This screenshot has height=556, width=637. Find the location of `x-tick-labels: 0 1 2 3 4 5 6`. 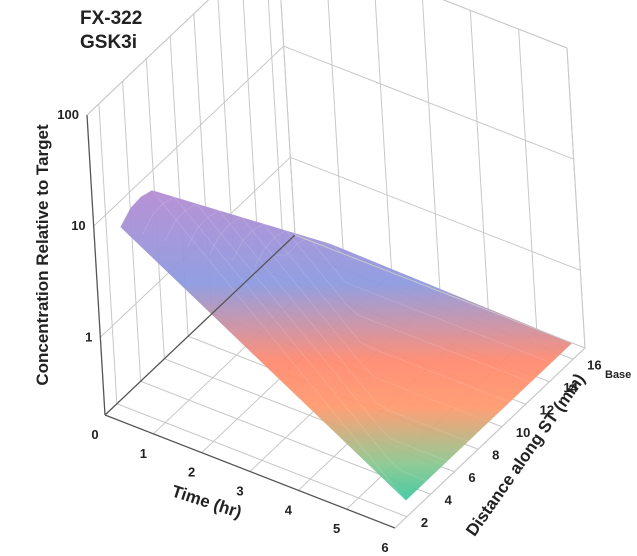

x-tick-labels: 0 1 2 3 4 5 6 is located at coordinates (239, 491).